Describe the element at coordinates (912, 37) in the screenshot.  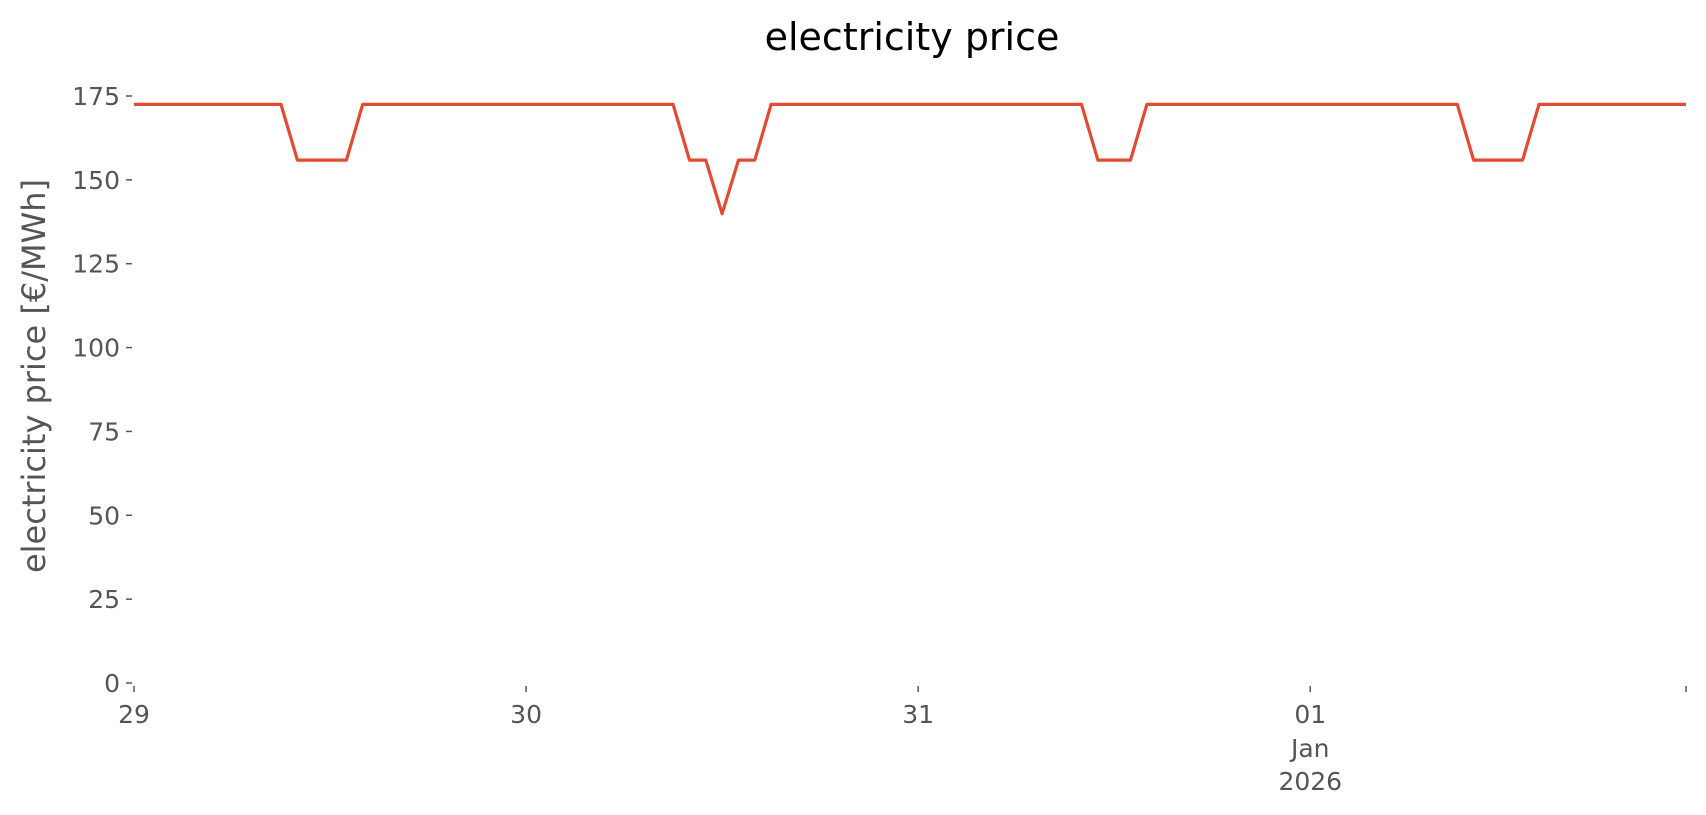
I see `chart-title: electricity price` at that location.